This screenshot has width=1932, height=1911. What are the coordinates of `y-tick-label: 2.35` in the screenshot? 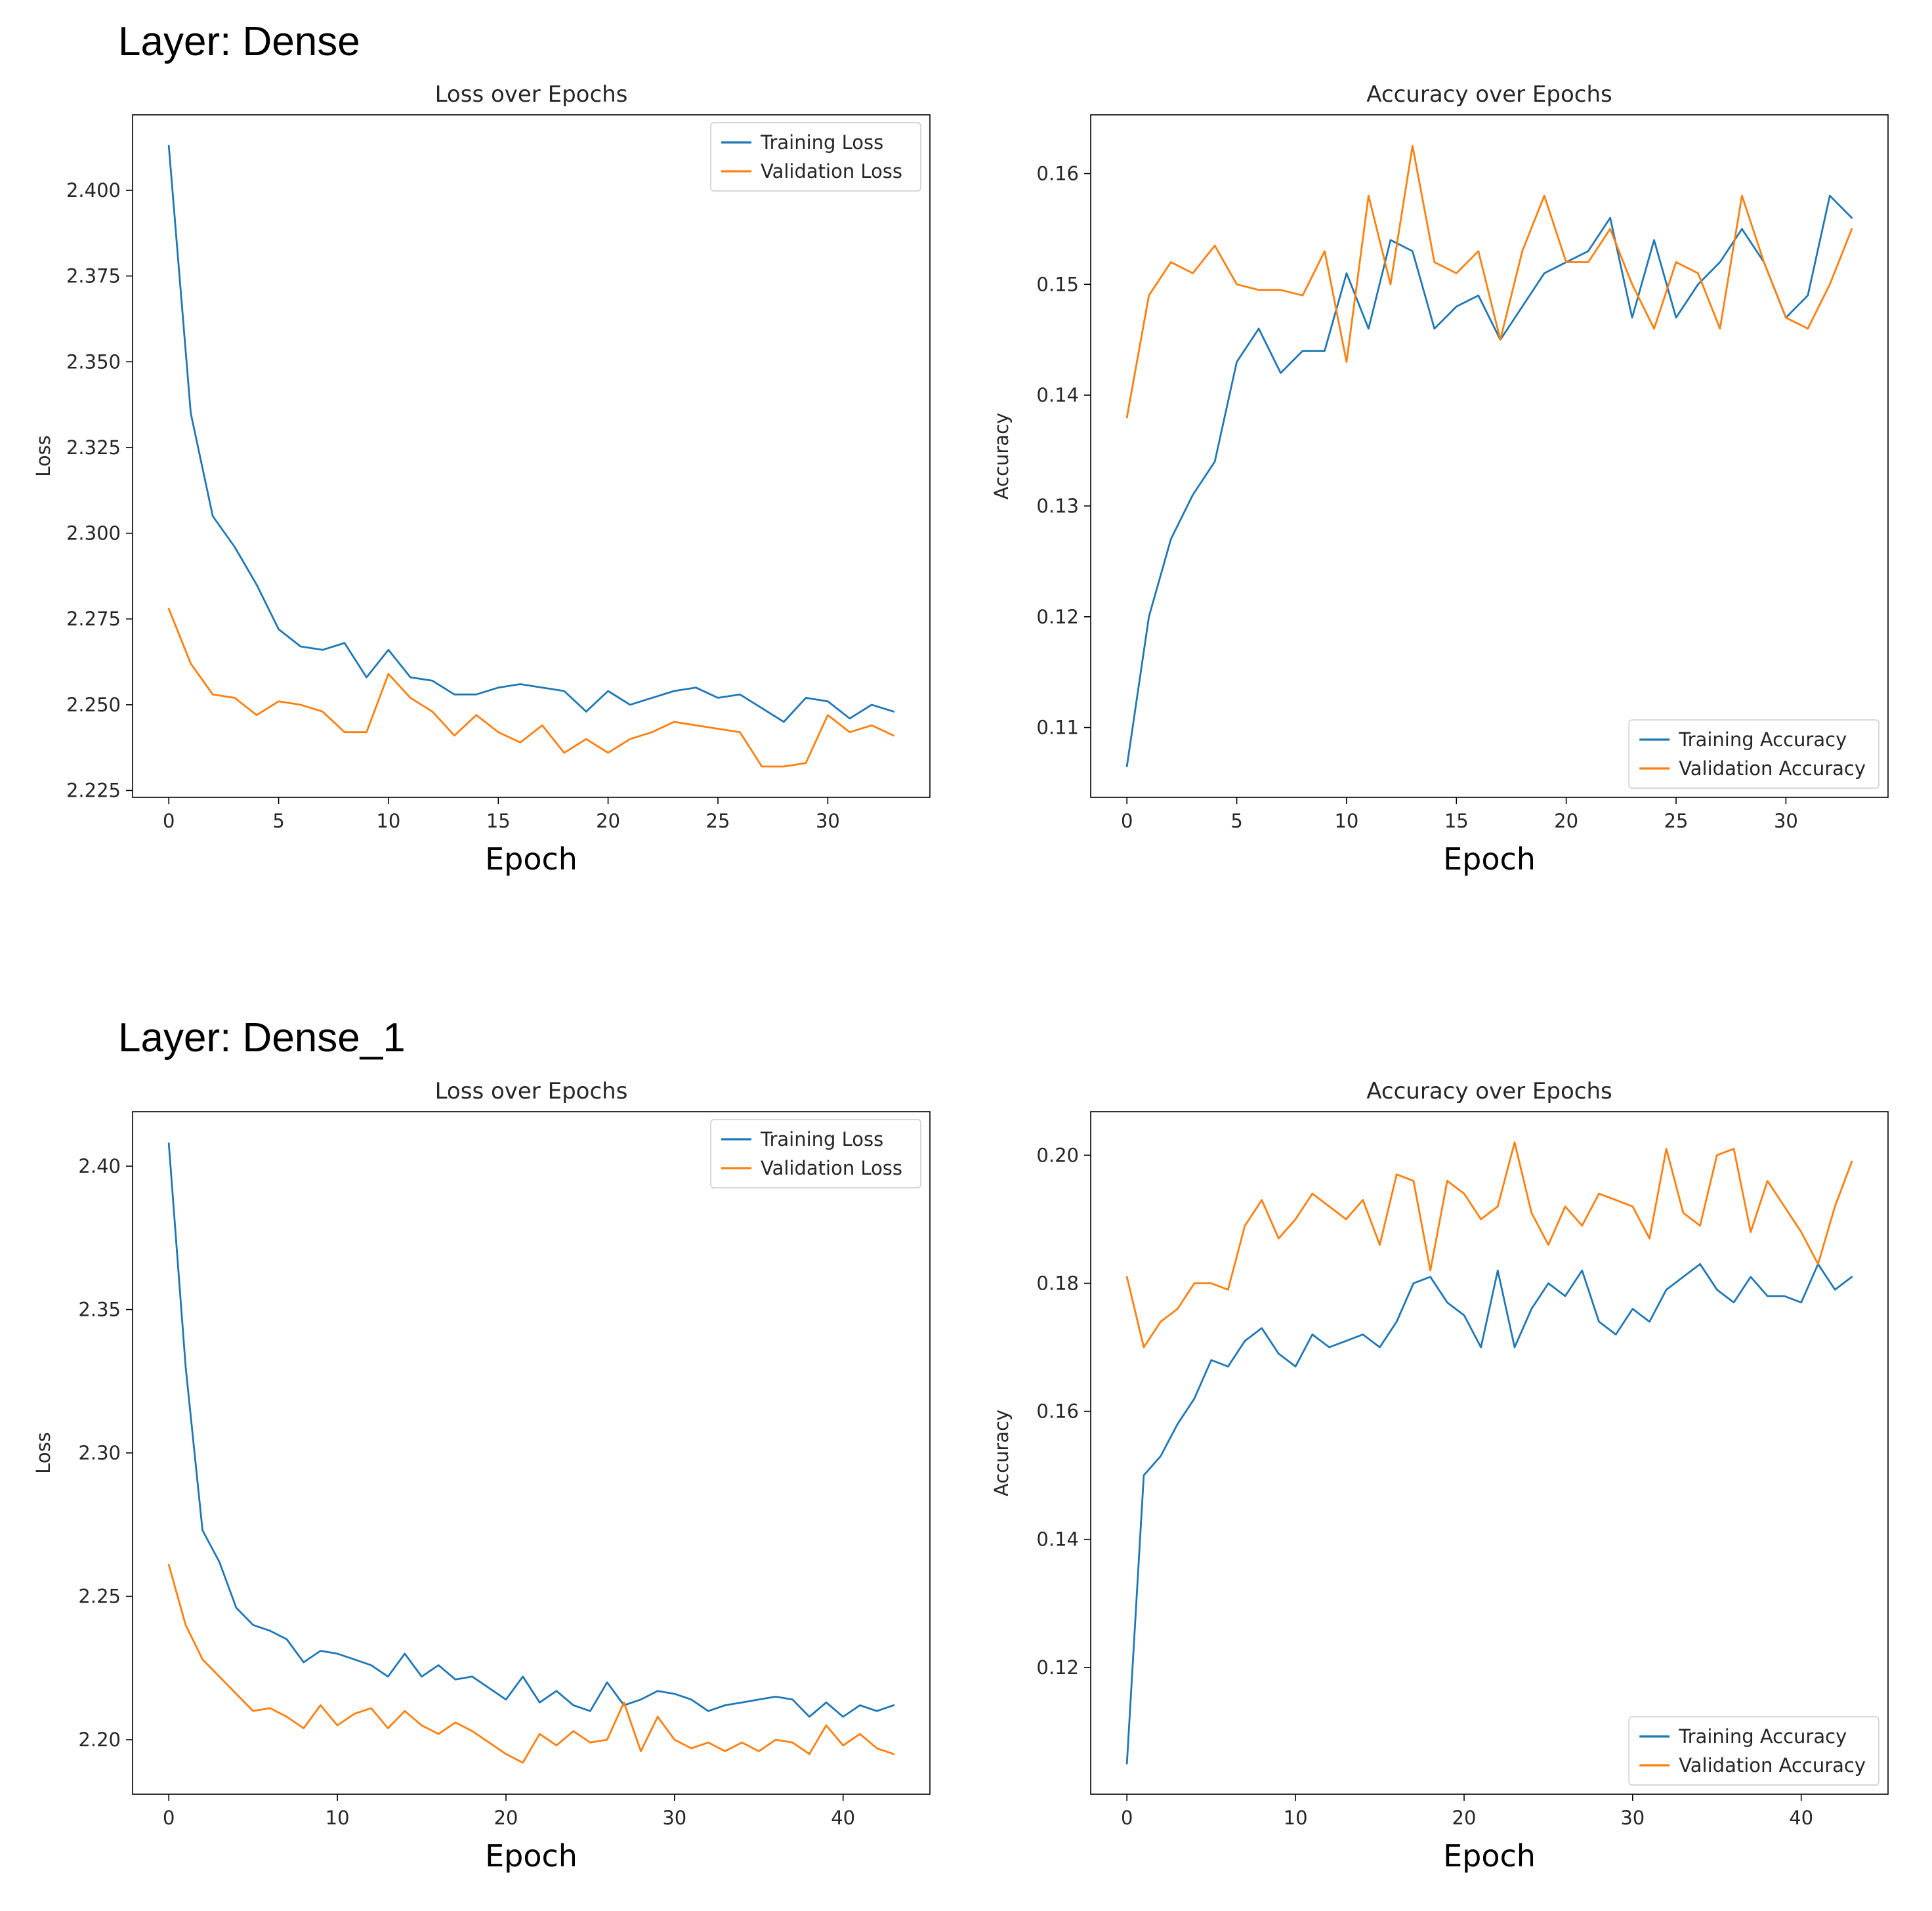 It's located at (99, 1309).